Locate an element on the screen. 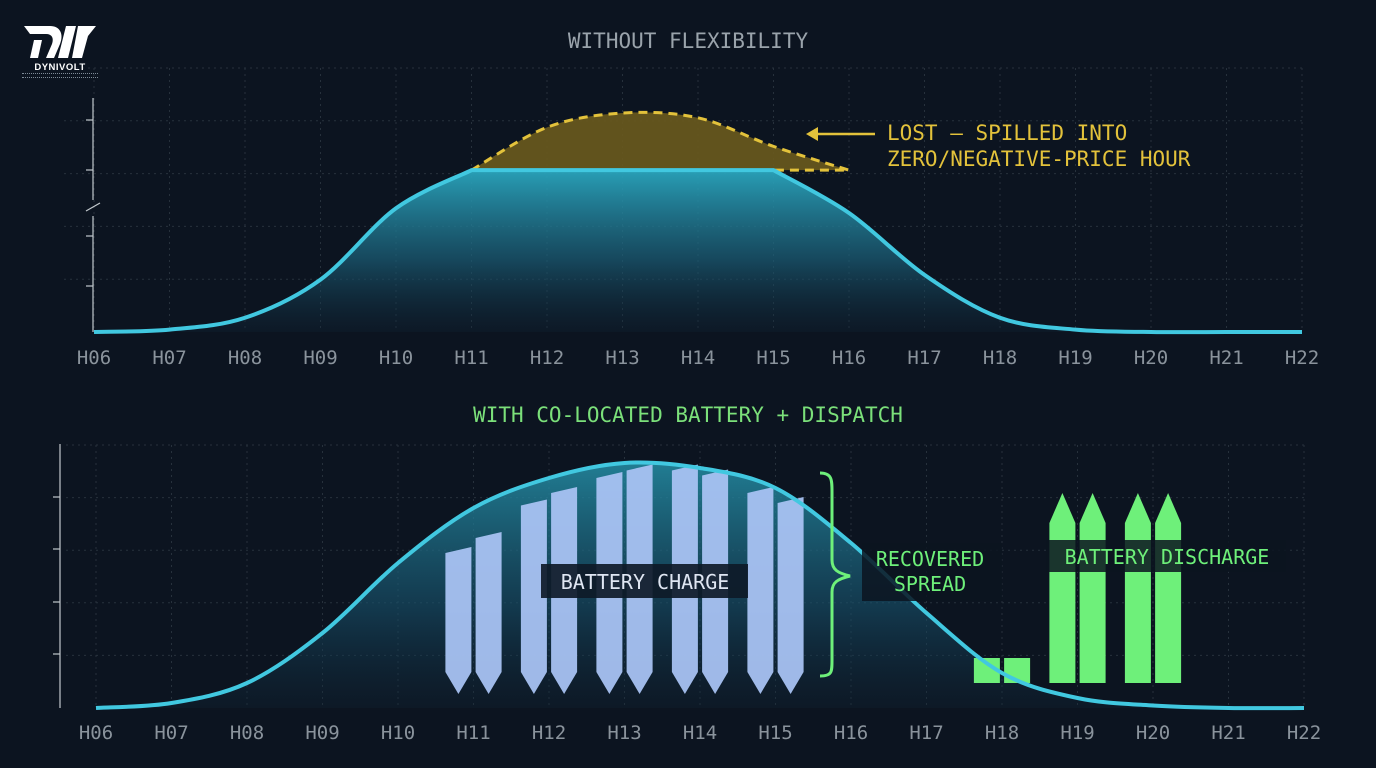 This screenshot has height=768, width=1376. battery-charge-bars is located at coordinates (624, 579).